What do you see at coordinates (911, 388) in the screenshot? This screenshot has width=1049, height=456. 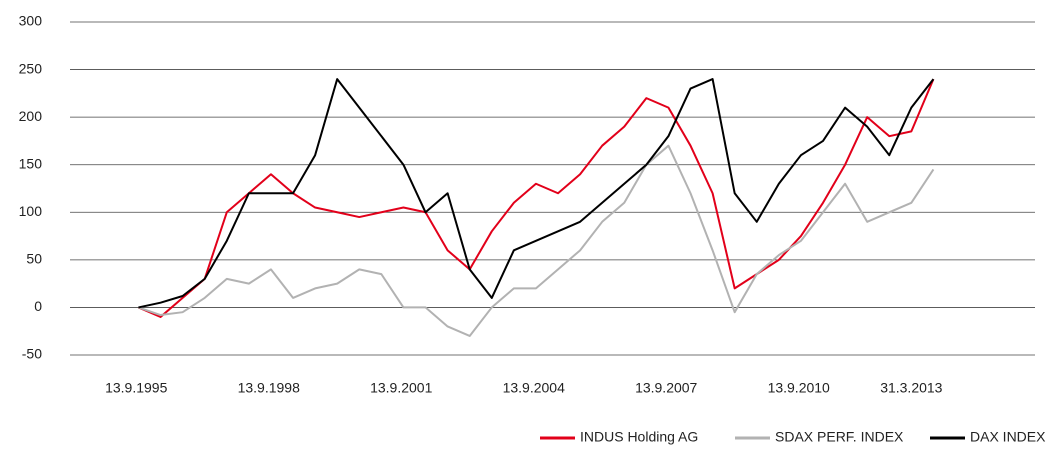 I see `x-tick-label: 31.3.2013` at bounding box center [911, 388].